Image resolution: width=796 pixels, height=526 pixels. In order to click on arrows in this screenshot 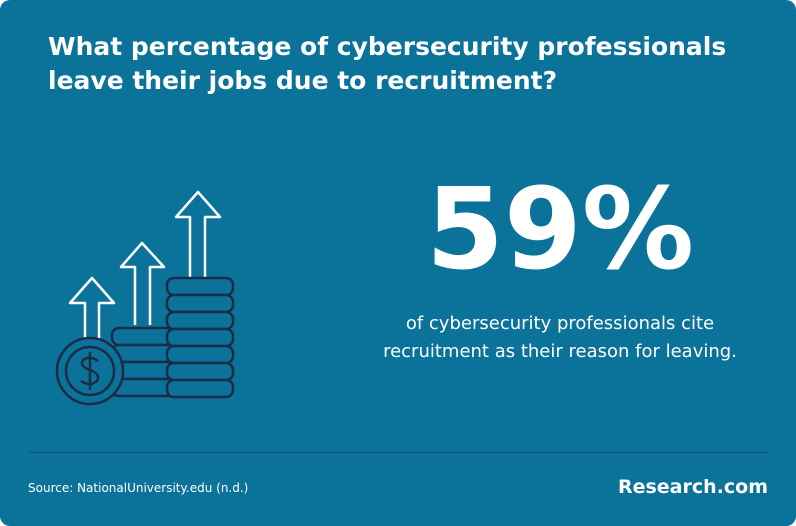, I will do `click(145, 265)`.